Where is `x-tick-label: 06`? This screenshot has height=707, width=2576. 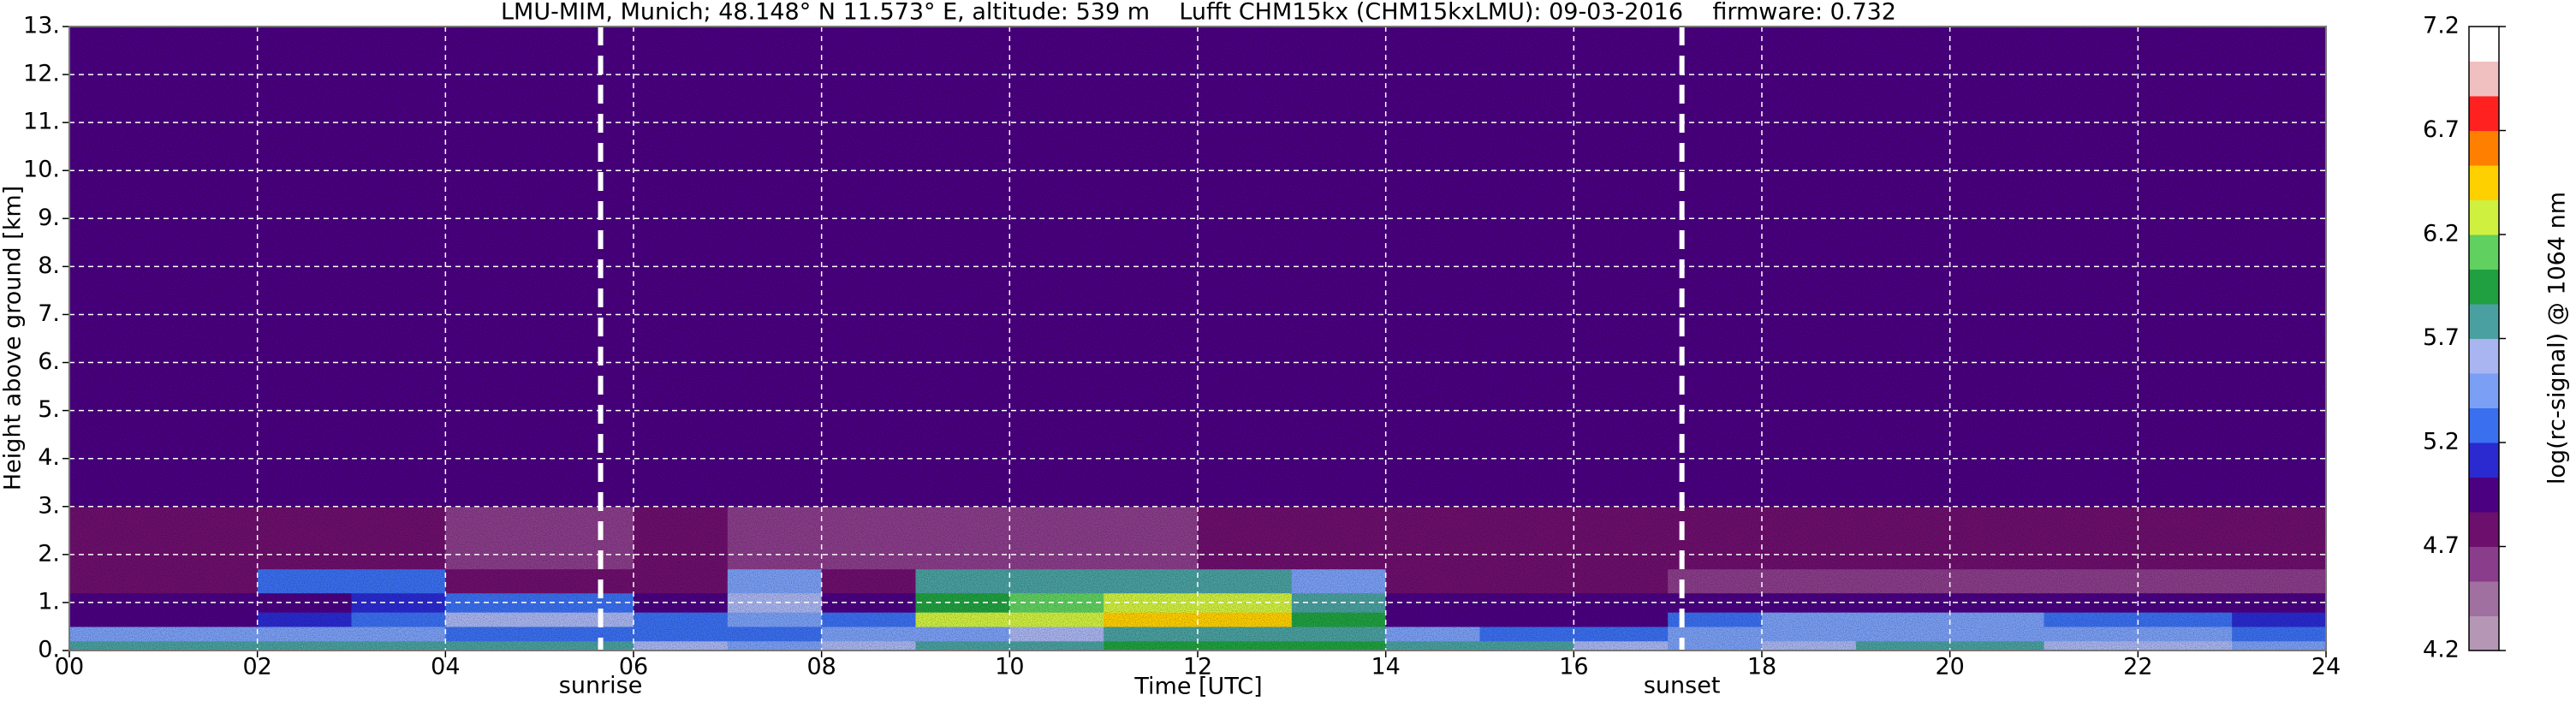
x-tick-label: 06 is located at coordinates (633, 667).